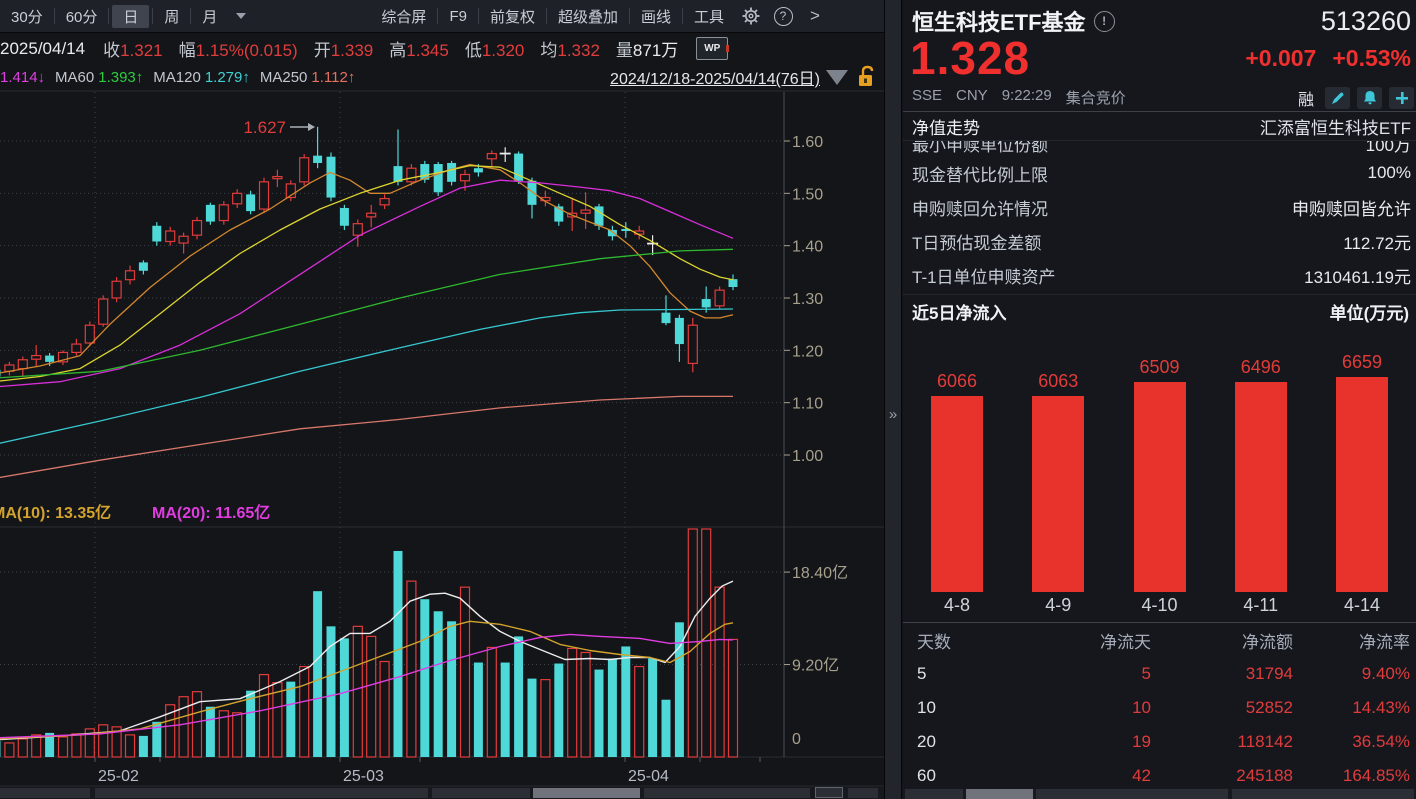  I want to click on ma-value: 1.414↓, so click(23, 77).